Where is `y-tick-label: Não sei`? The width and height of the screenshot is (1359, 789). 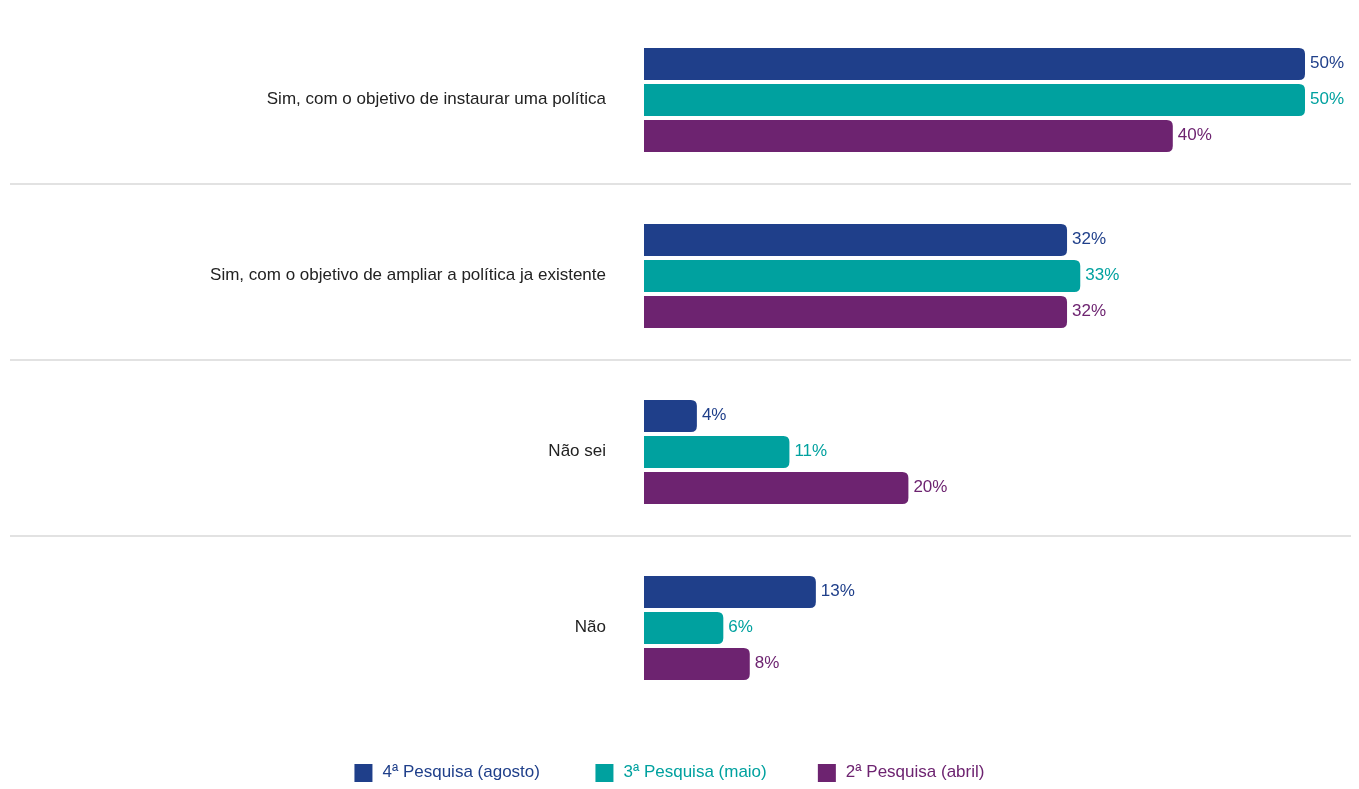 y-tick-label: Não sei is located at coordinates (577, 451).